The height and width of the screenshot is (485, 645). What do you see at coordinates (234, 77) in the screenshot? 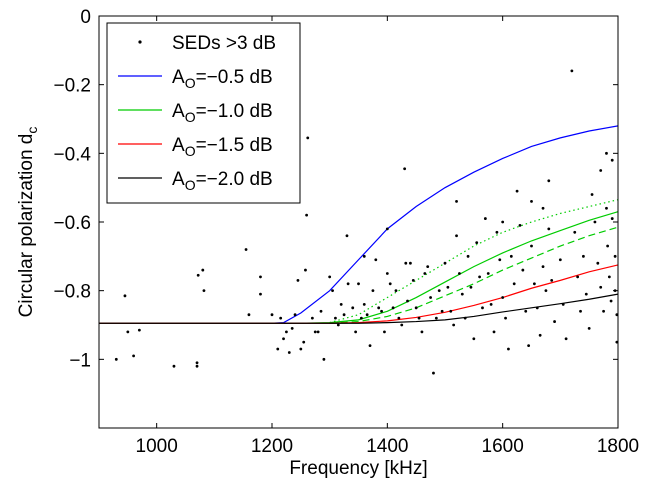
I see `legend-label-value: =−0.5 dB` at bounding box center [234, 77].